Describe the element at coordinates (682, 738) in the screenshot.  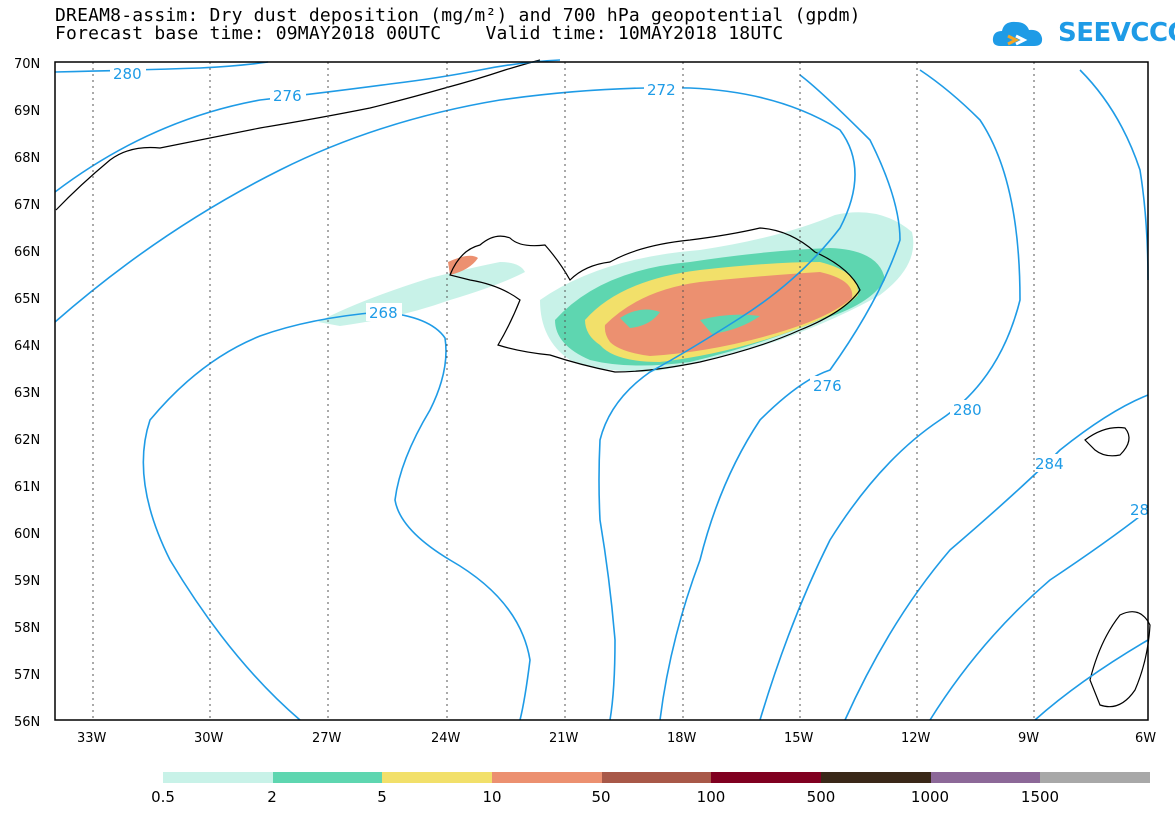
I see `lon-label: 18W` at that location.